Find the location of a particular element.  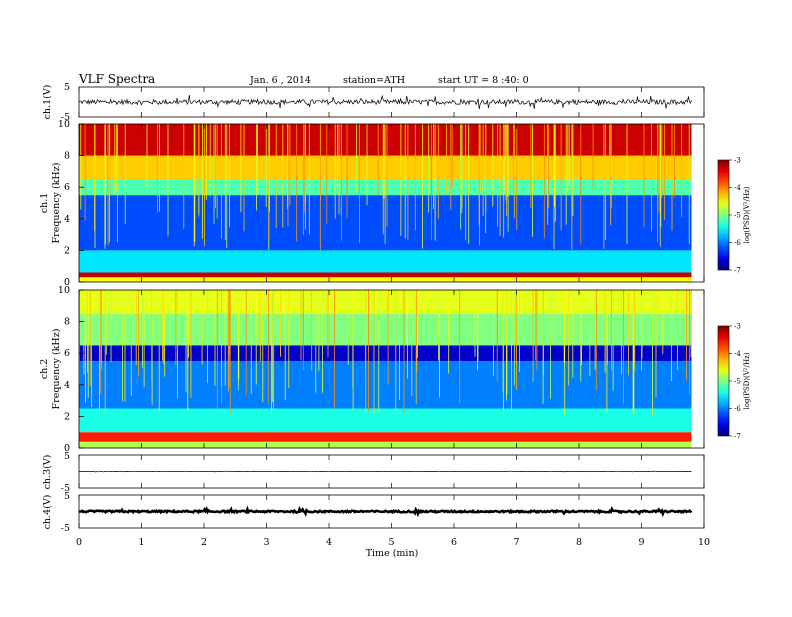

ch1-colorbar: -3 -4 -5 -6 -7 log(PSD)(V²/Hz) is located at coordinates (734, 216).